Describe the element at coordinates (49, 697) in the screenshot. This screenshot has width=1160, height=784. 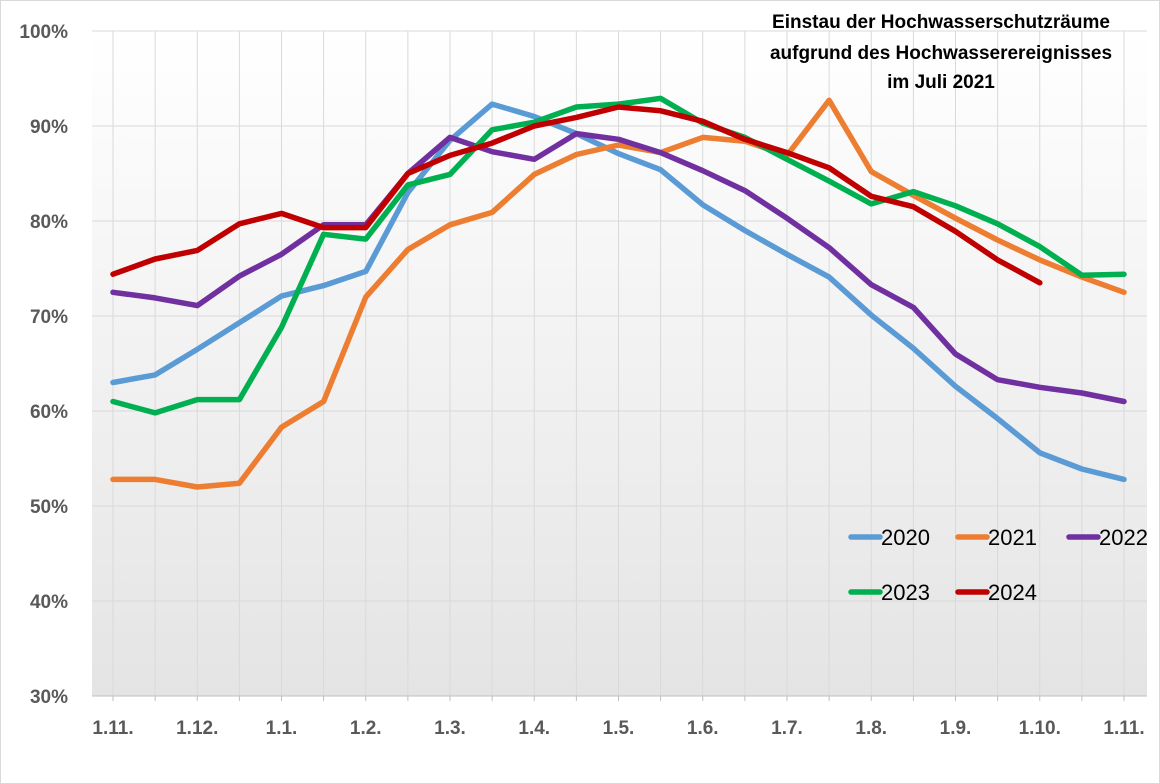
I see `y-tick-label: 30%` at that location.